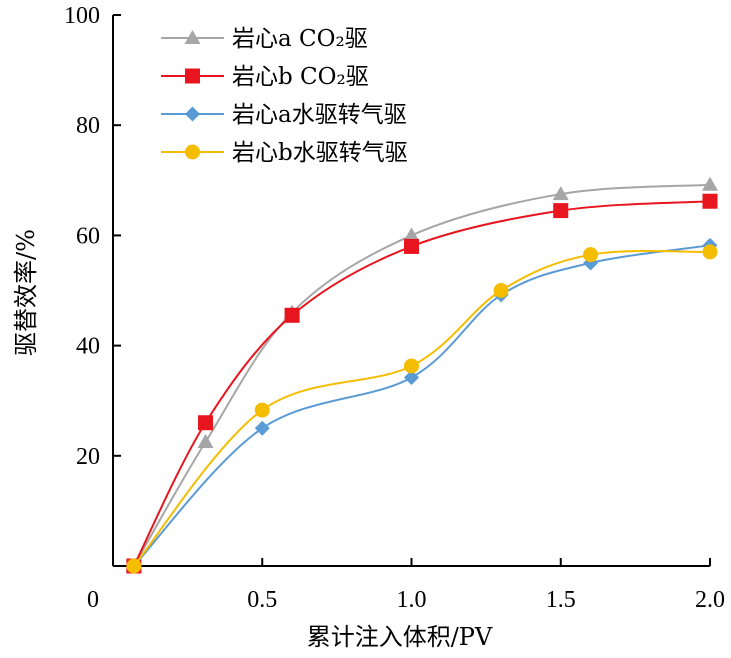 The width and height of the screenshot is (731, 658). What do you see at coordinates (26, 292) in the screenshot?
I see `y-axis-title: 驱替效率/%` at bounding box center [26, 292].